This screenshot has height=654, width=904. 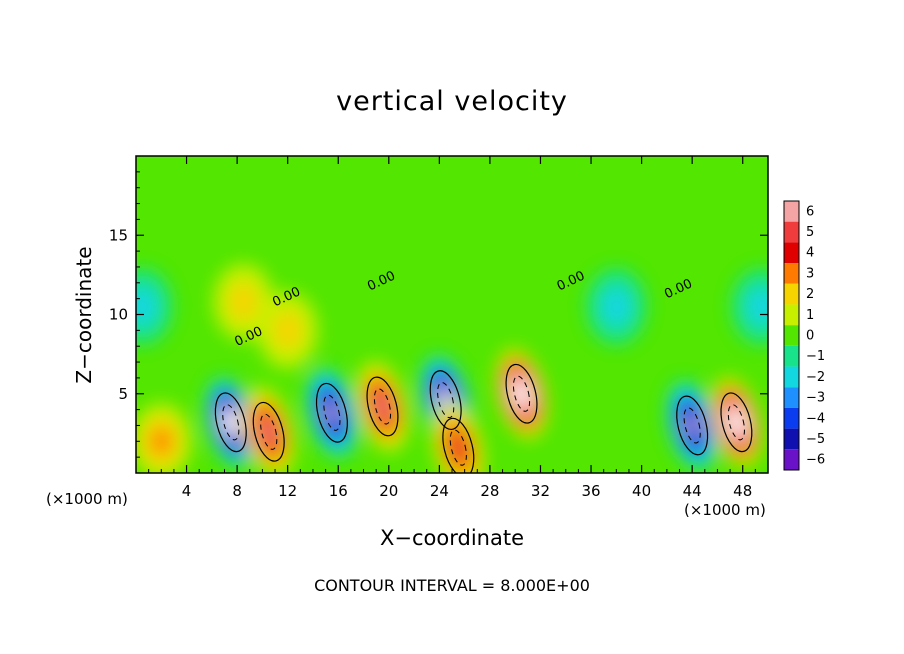 What do you see at coordinates (815, 398) in the screenshot?
I see `colorbar-label: −3` at bounding box center [815, 398].